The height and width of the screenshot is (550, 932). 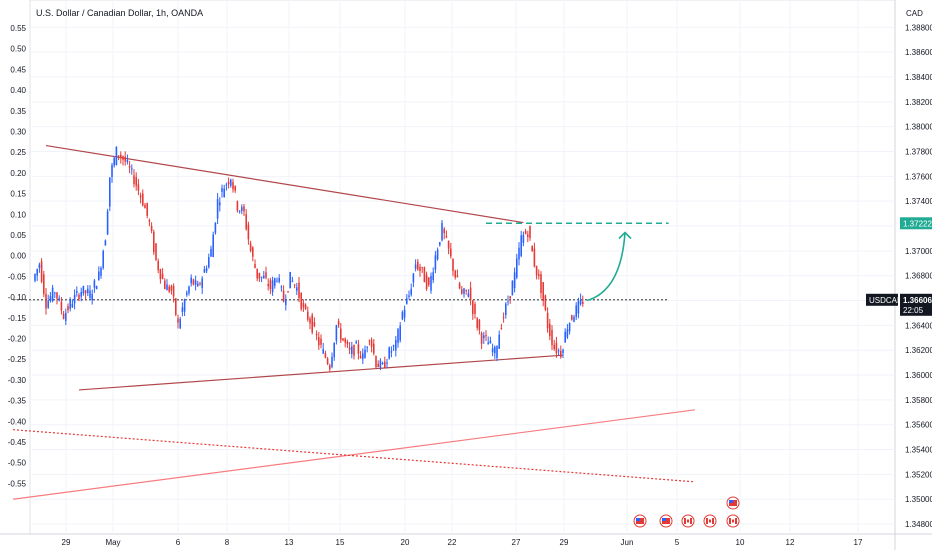 What do you see at coordinates (918, 176) in the screenshot?
I see `price-tick-label: 1.37600` at bounding box center [918, 176].